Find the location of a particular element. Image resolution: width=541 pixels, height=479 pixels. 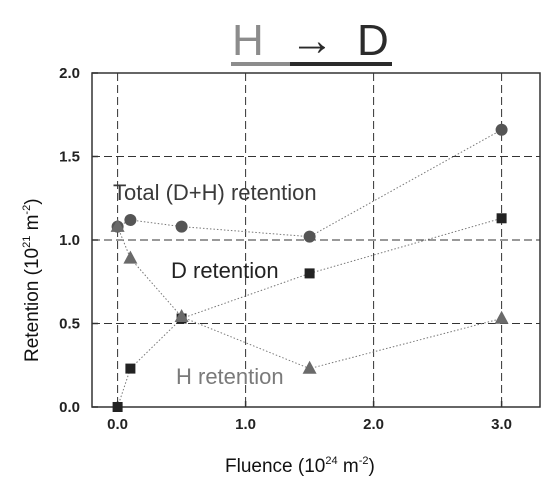

y-tick-label: 0.0 is located at coordinates (69, 407).